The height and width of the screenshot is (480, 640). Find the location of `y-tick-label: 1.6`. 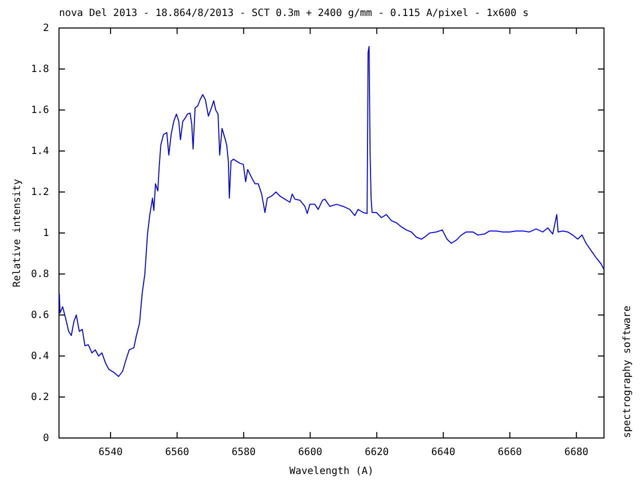

y-tick-label: 1.6 is located at coordinates (39, 110).